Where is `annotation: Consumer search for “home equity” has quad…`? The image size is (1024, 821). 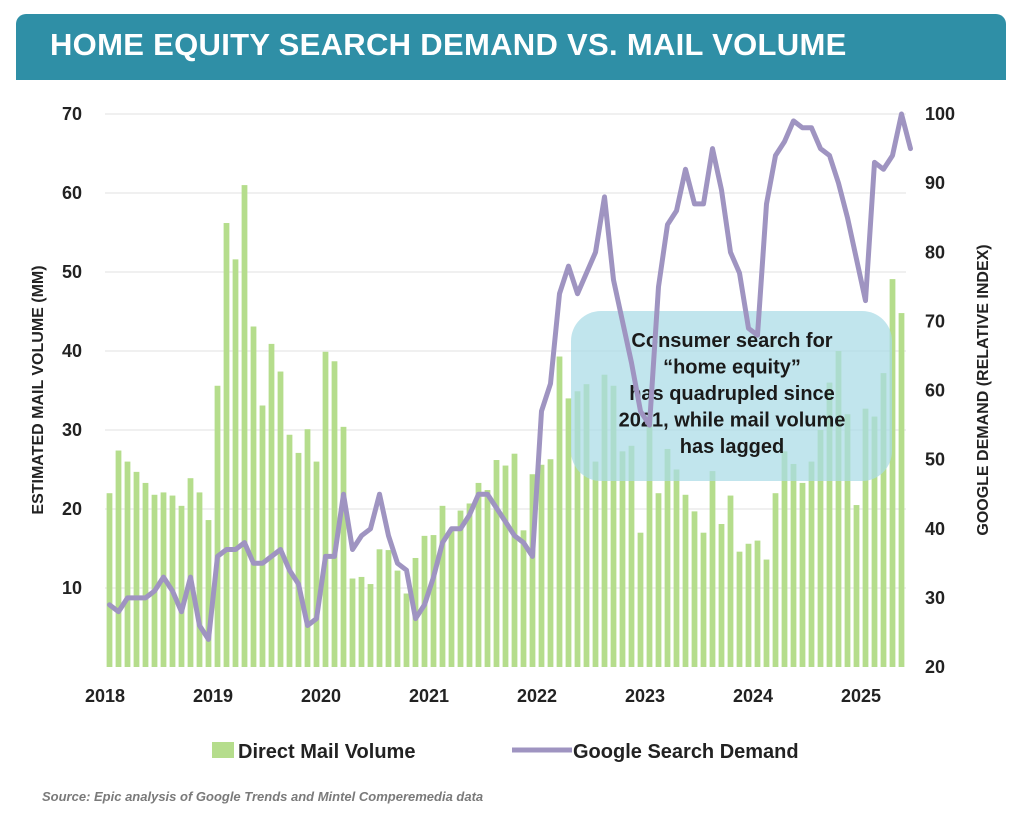
annotation: Consumer search for “home equity” has quad… is located at coordinates (731, 396).